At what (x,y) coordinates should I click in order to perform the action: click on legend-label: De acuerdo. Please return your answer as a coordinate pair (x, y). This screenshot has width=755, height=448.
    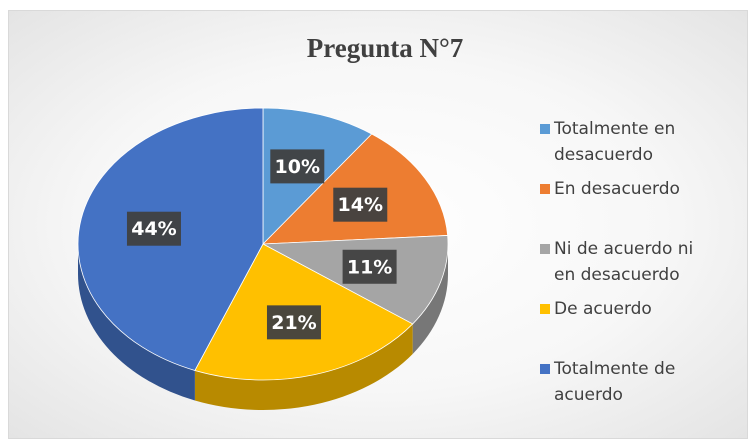
    Looking at the image, I should click on (603, 309).